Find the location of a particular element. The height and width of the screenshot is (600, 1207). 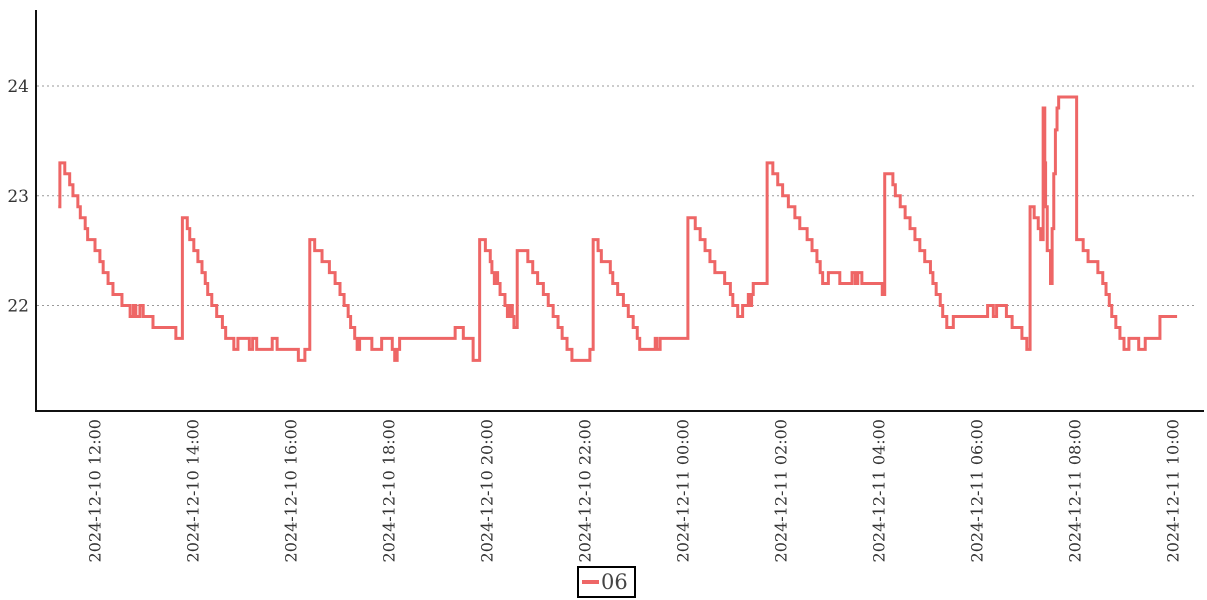

x-tick-label: 2024-12-10 14:00 is located at coordinates (193, 490).